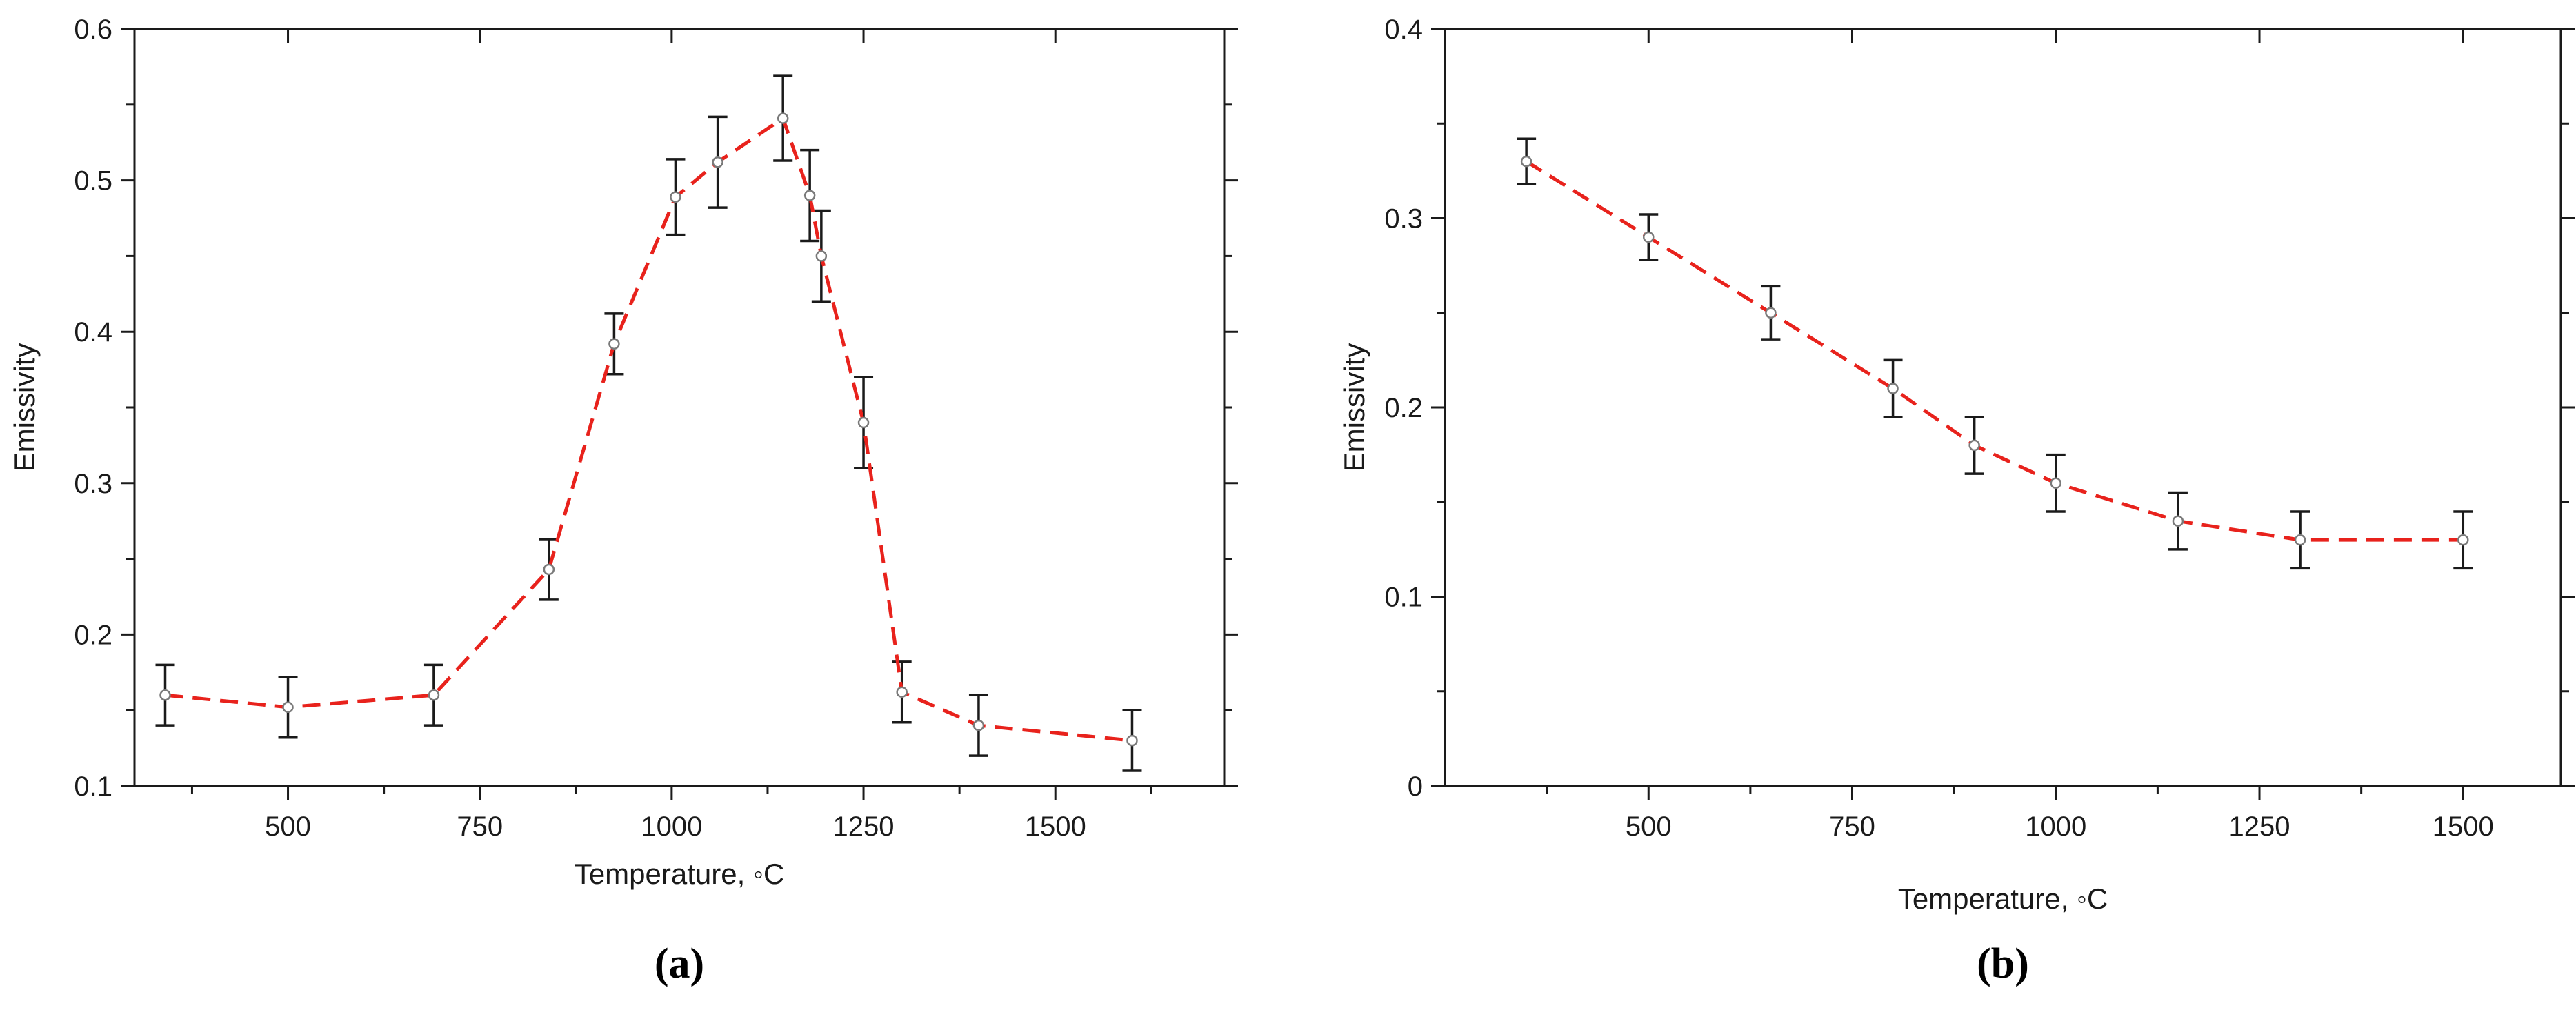 Image resolution: width=2576 pixels, height=1010 pixels. Describe the element at coordinates (93, 181) in the screenshot. I see `y-tick-label: 0.5` at that location.